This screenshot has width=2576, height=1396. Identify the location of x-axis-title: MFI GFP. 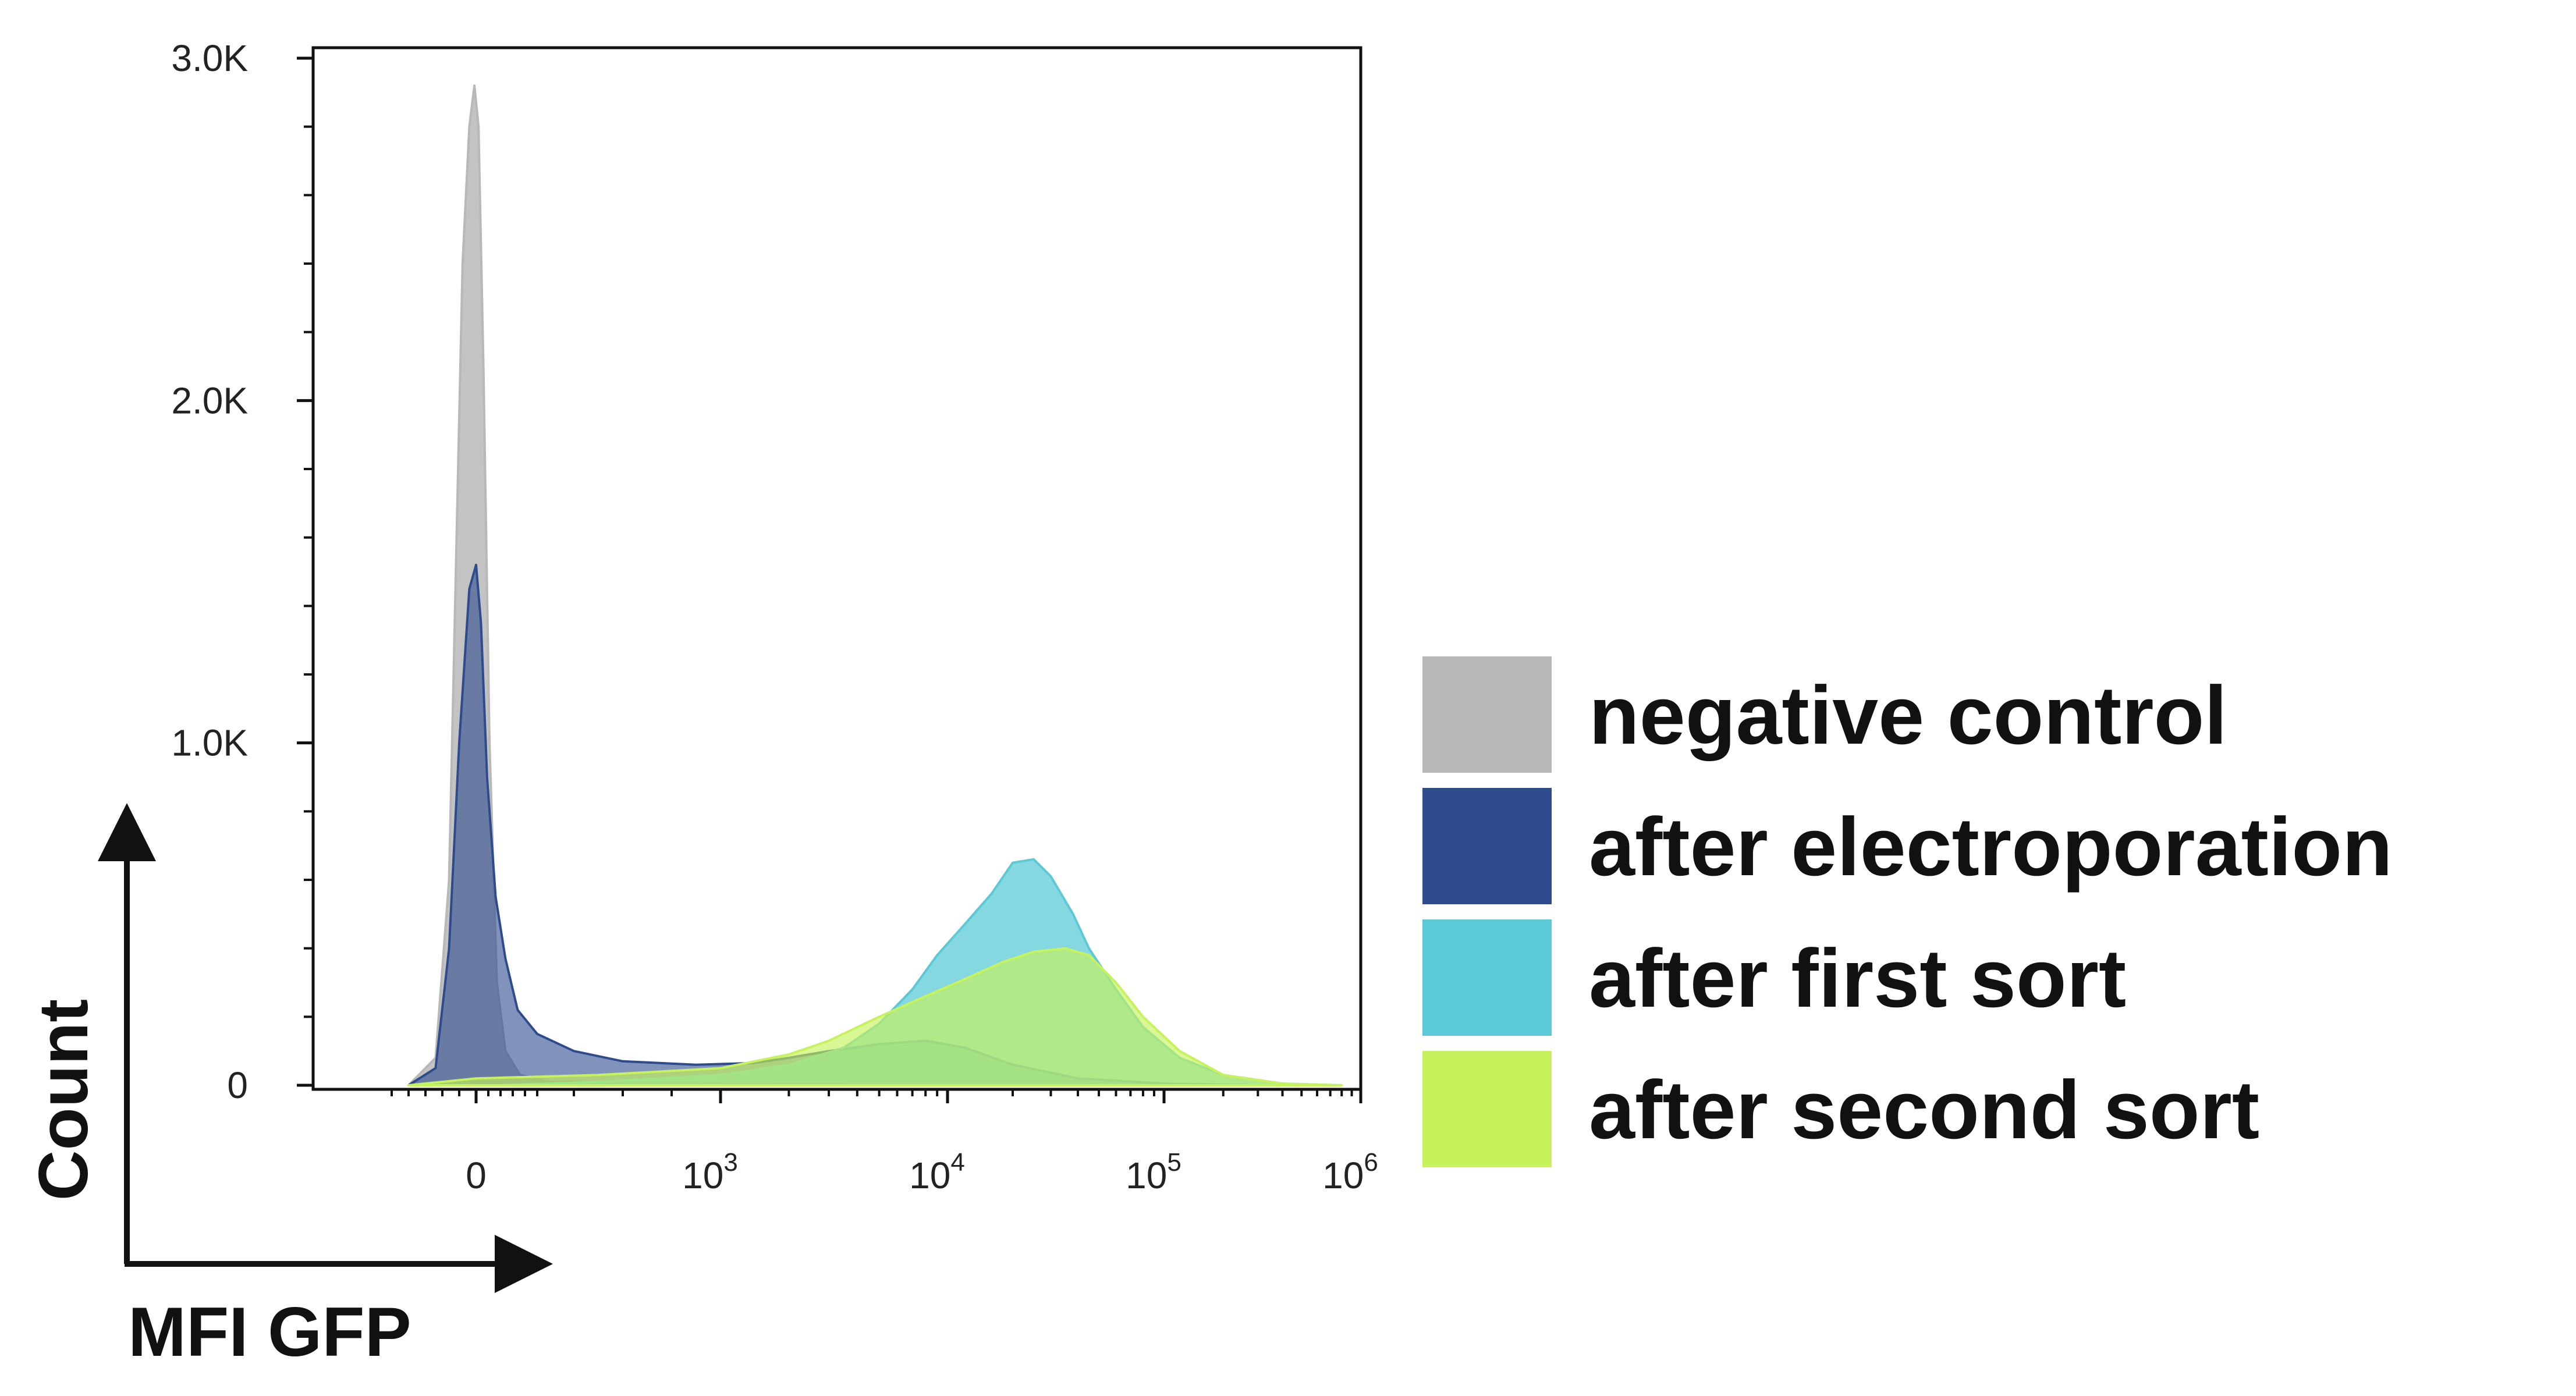
(270, 1332).